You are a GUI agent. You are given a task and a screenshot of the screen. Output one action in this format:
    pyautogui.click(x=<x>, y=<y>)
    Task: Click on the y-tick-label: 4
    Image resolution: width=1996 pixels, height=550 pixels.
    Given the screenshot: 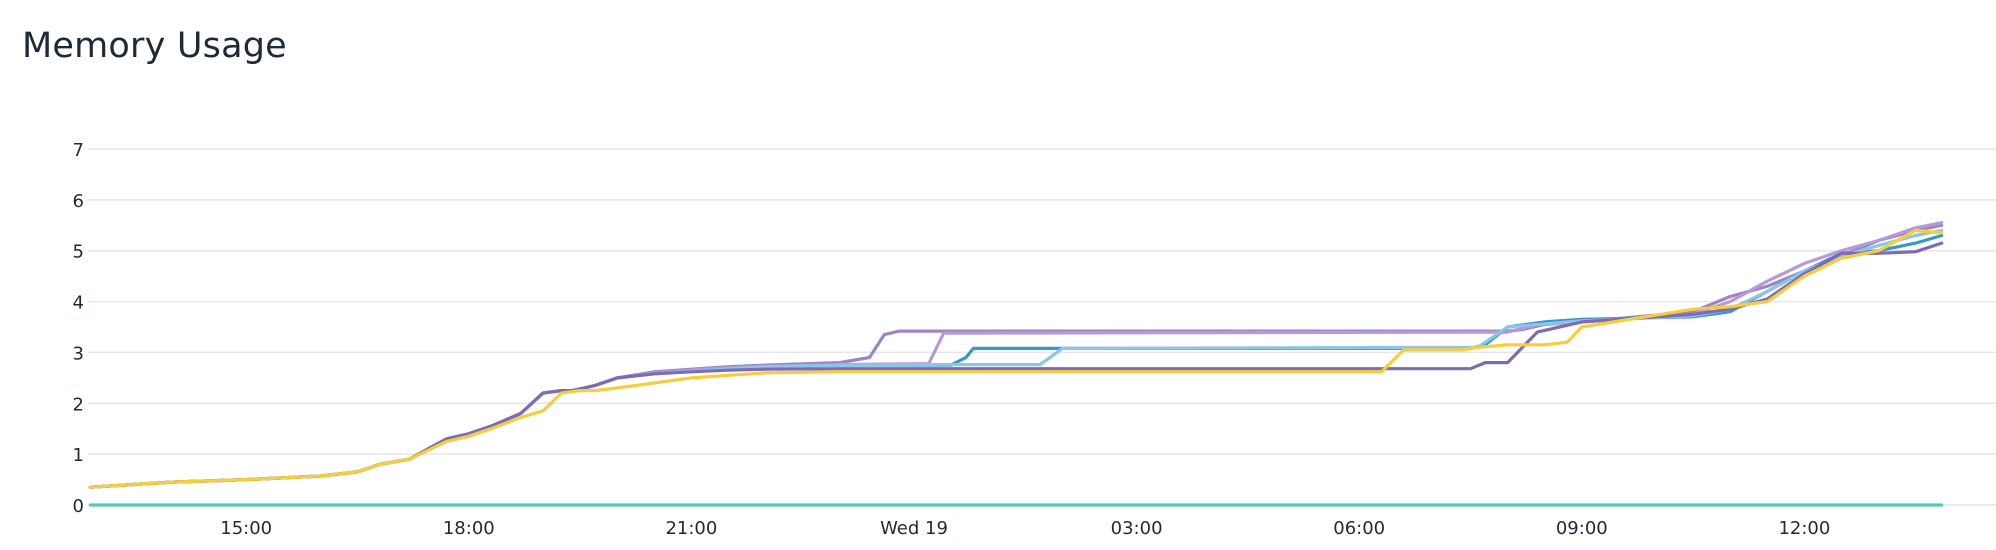 What is the action you would take?
    pyautogui.click(x=78, y=303)
    